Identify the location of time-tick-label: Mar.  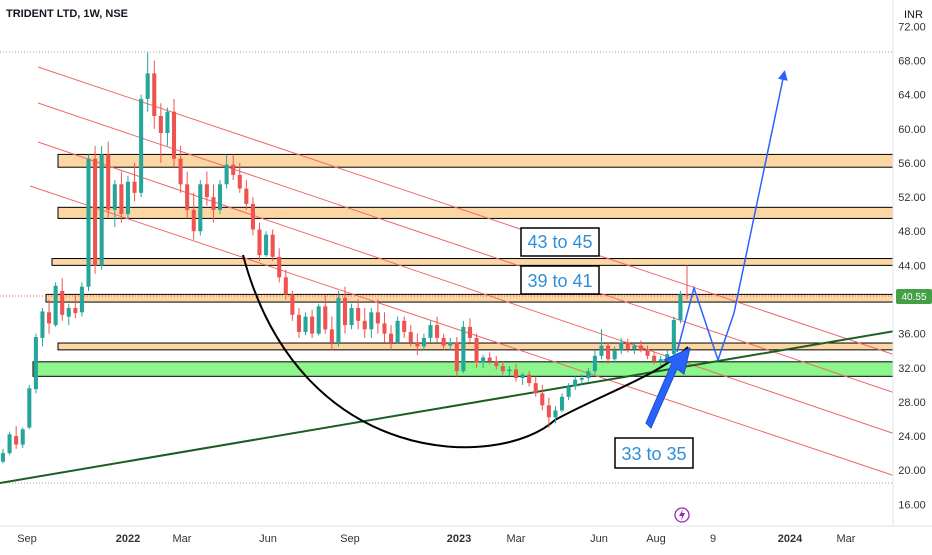
(846, 539).